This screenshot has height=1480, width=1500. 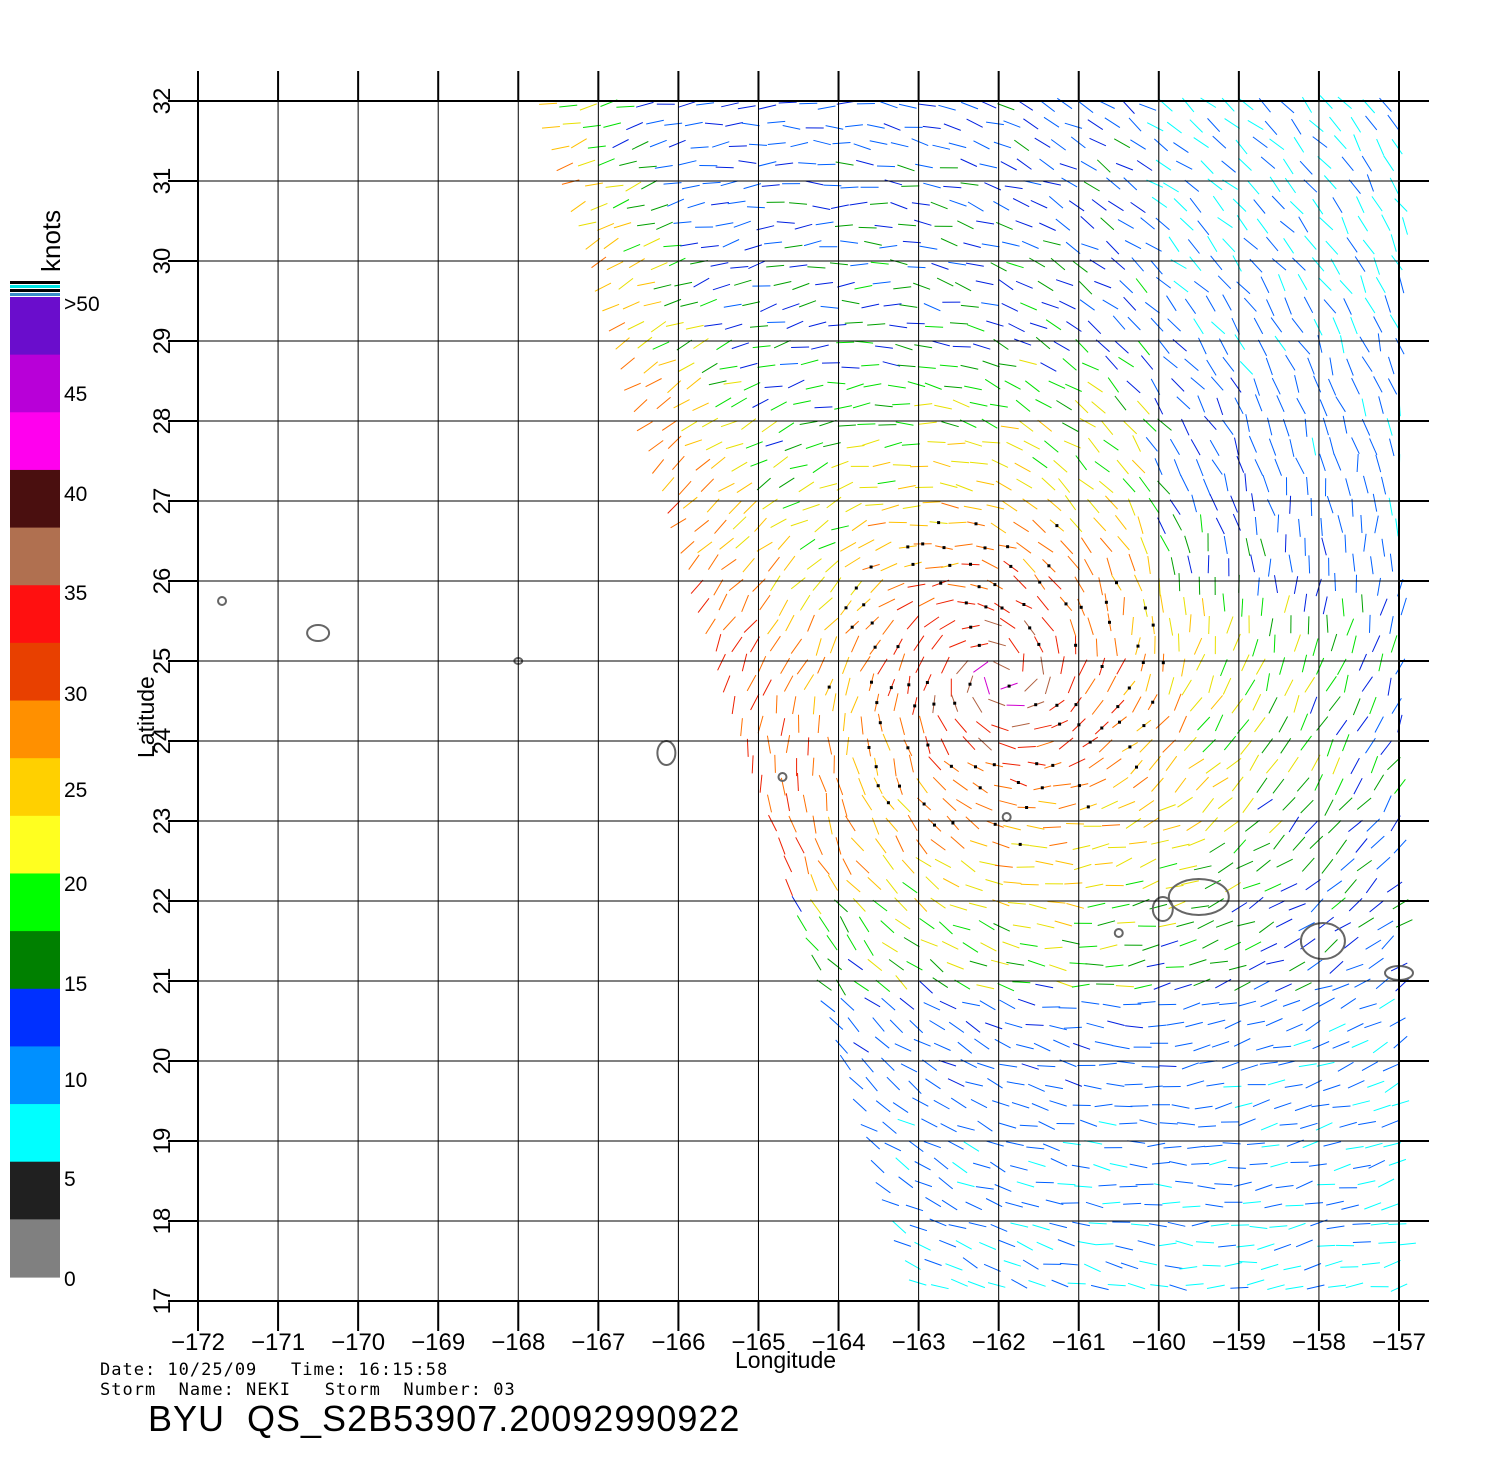 What do you see at coordinates (162, 1221) in the screenshot?
I see `lat-tick-label: 18` at bounding box center [162, 1221].